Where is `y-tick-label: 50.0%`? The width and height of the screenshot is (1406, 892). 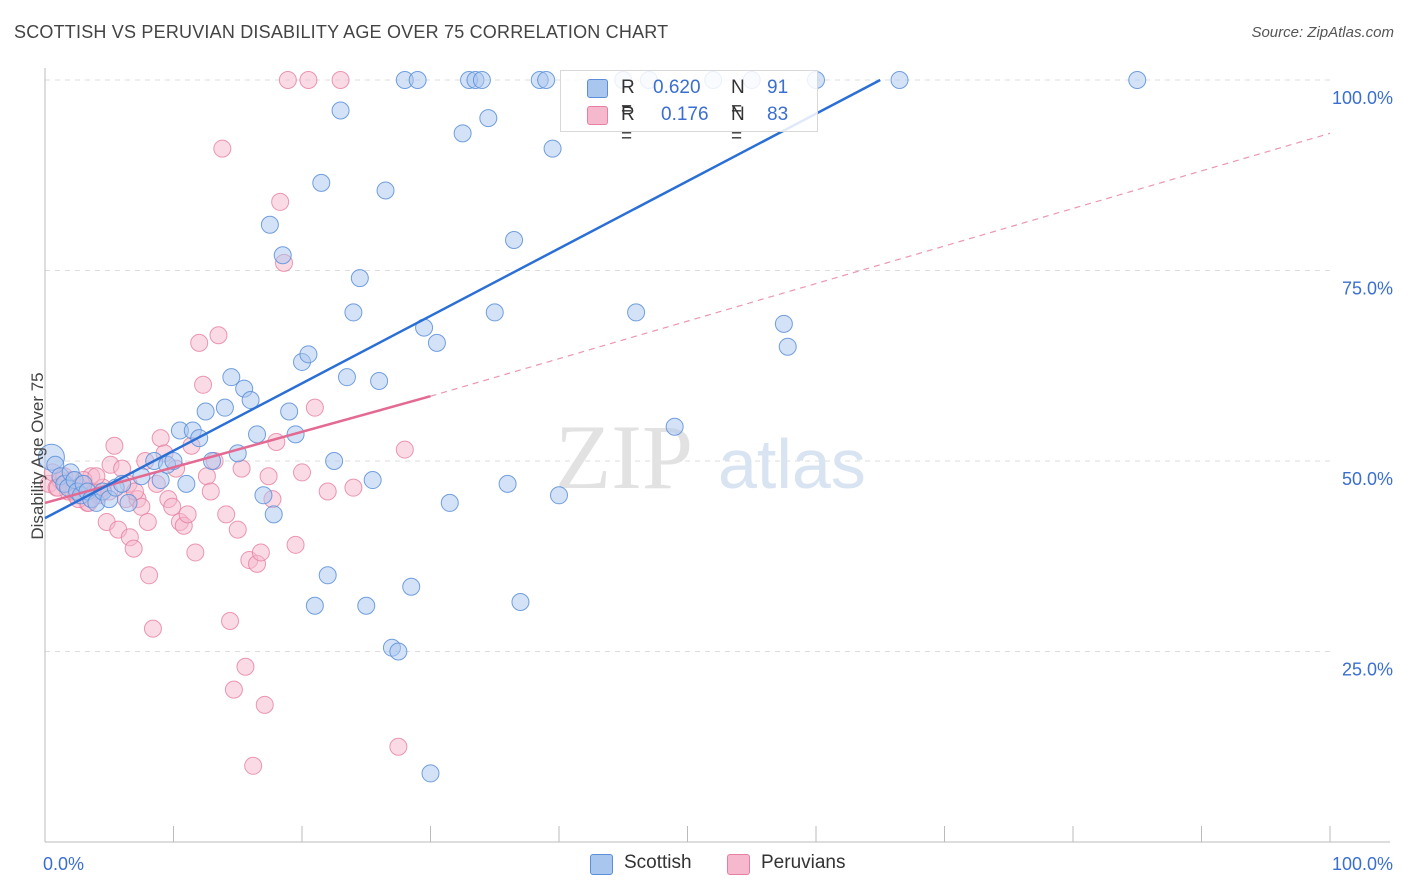 y-tick-label: 50.0% is located at coordinates (1367, 479).